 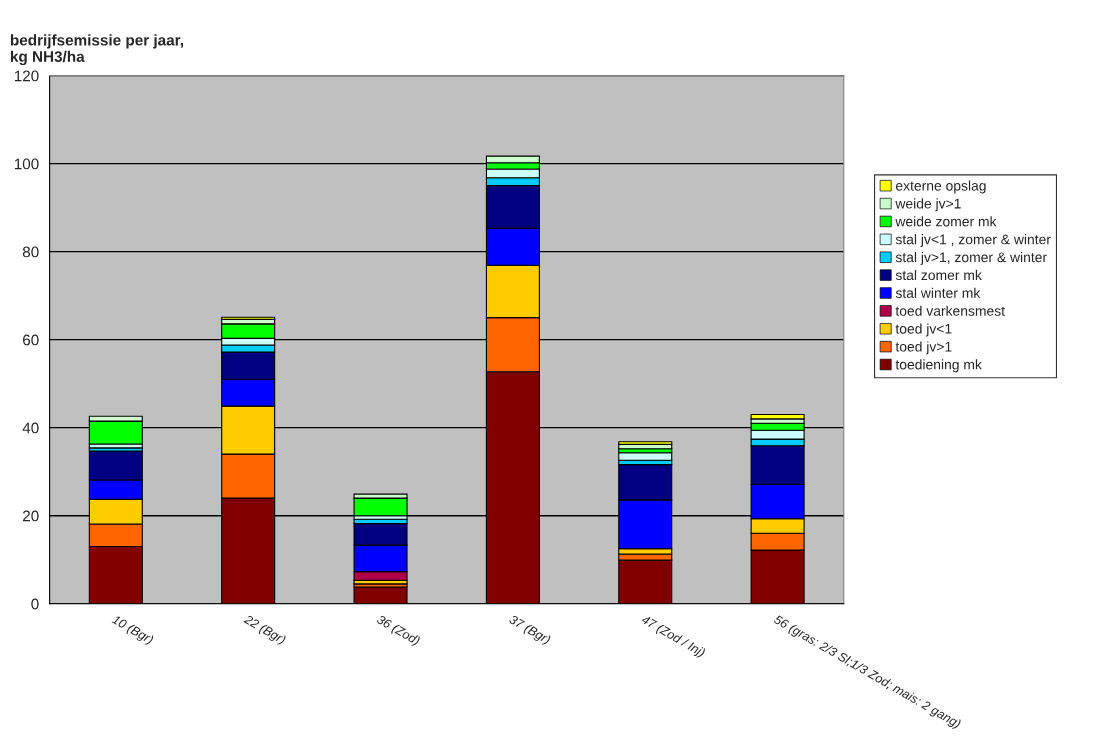 I want to click on x-tick-label: 22 (Bgr), so click(x=264, y=630).